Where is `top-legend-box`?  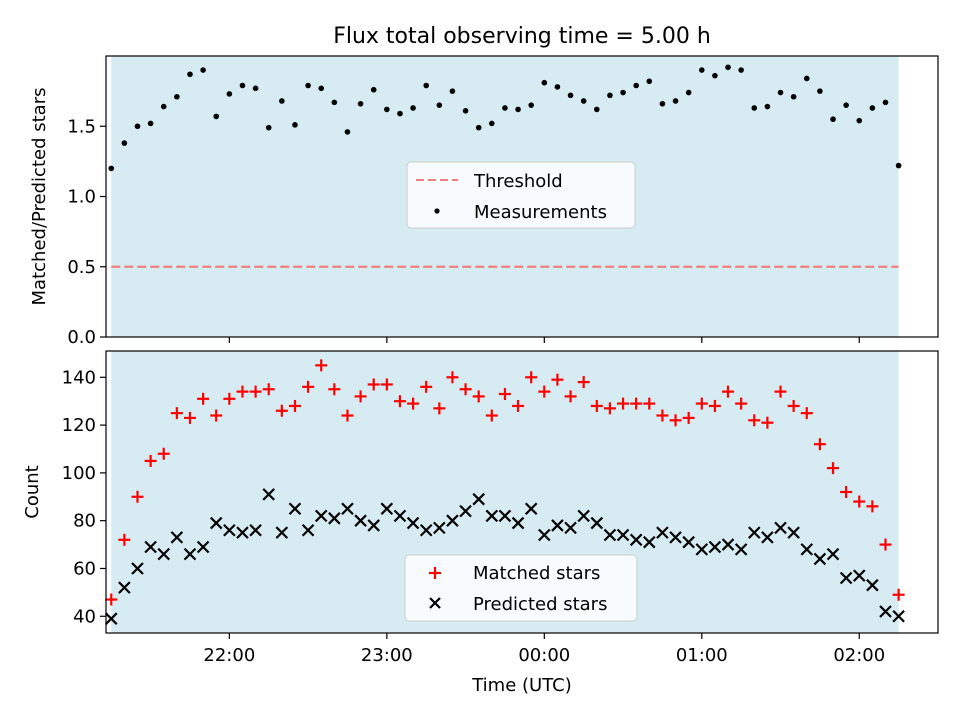
top-legend-box is located at coordinates (521, 195).